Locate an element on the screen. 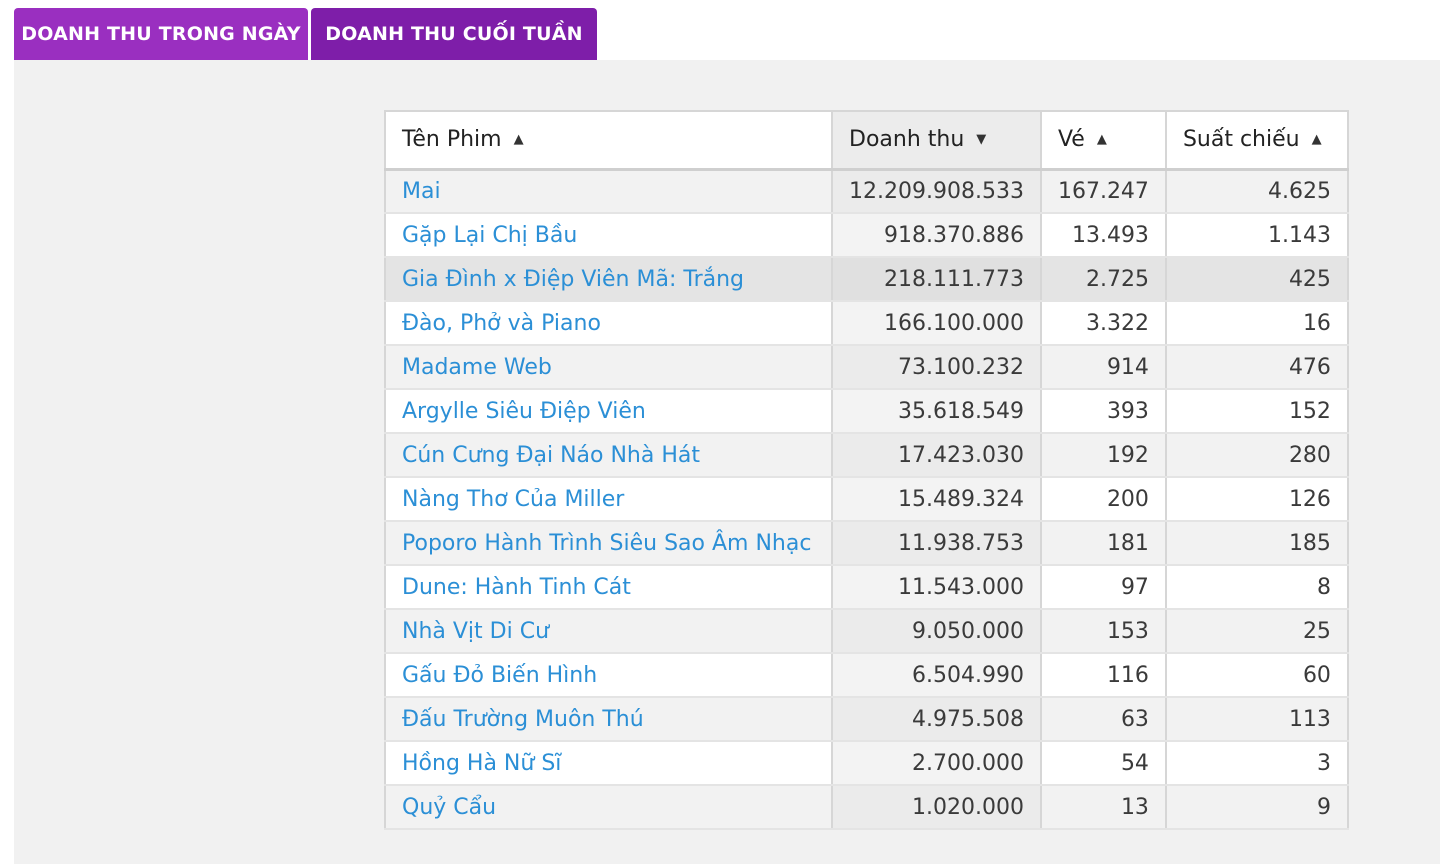 Image resolution: width=1440 pixels, height=864 pixels. table-row: Mai 12.209.908.533 167.247 4.625 is located at coordinates (867, 191).